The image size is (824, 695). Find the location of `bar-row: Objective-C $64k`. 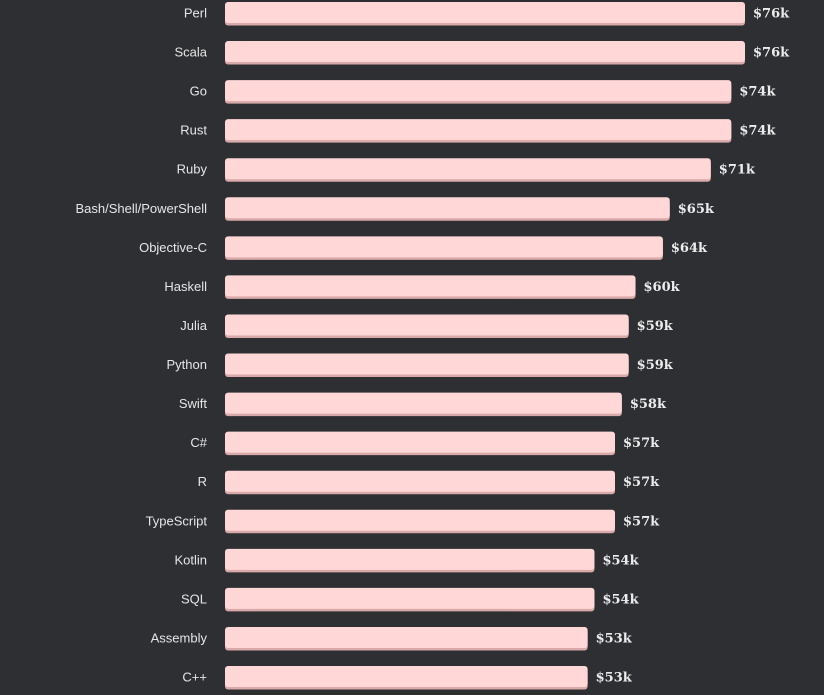

bar-row: Objective-C $64k is located at coordinates (423, 248).